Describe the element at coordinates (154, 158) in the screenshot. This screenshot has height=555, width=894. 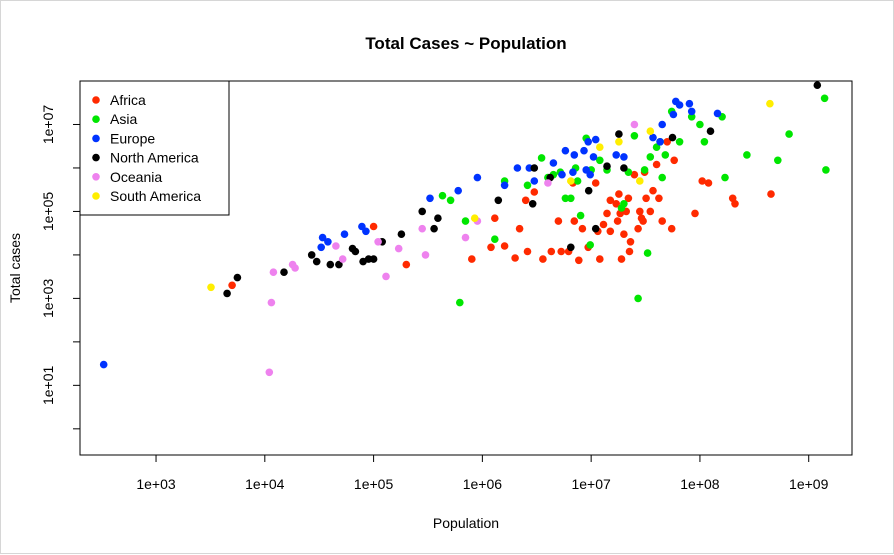
I see `legend-label-north-america: North America` at that location.